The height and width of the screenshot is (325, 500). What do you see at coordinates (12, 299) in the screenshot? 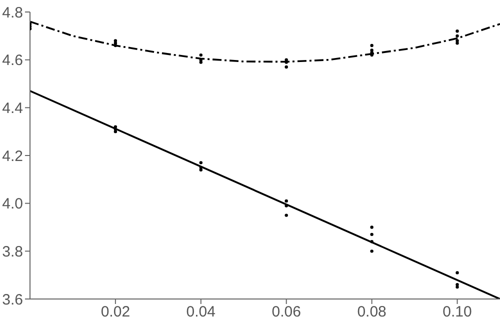
I see `y-tick-label: 3.6` at bounding box center [12, 299].